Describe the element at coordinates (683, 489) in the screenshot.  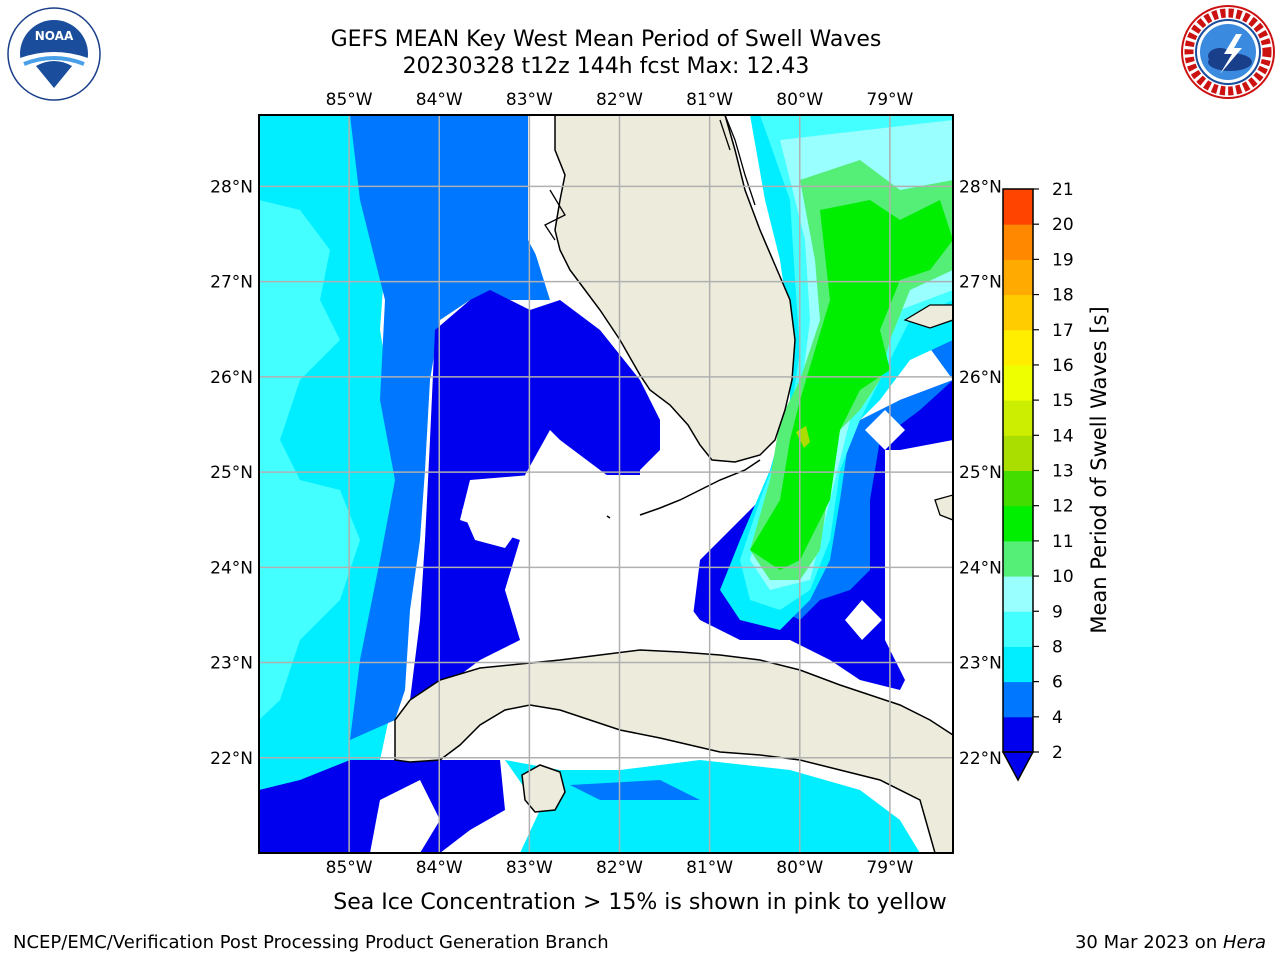
I see `florida-keys` at that location.